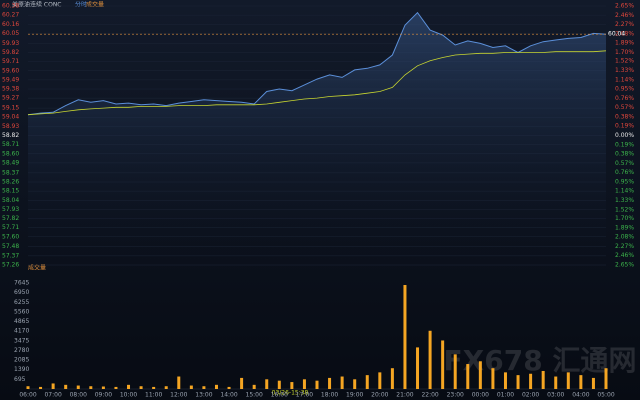  Describe the element at coordinates (10, 191) in the screenshot. I see `y-tick-label: 58.15` at that location.